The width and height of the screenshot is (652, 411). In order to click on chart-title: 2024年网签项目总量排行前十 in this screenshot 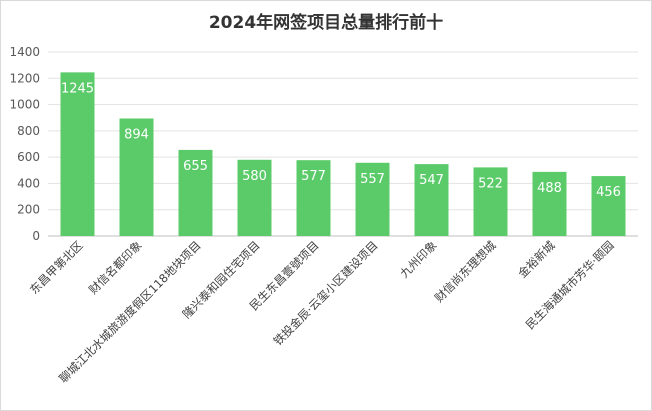, I will do `click(326, 23)`.